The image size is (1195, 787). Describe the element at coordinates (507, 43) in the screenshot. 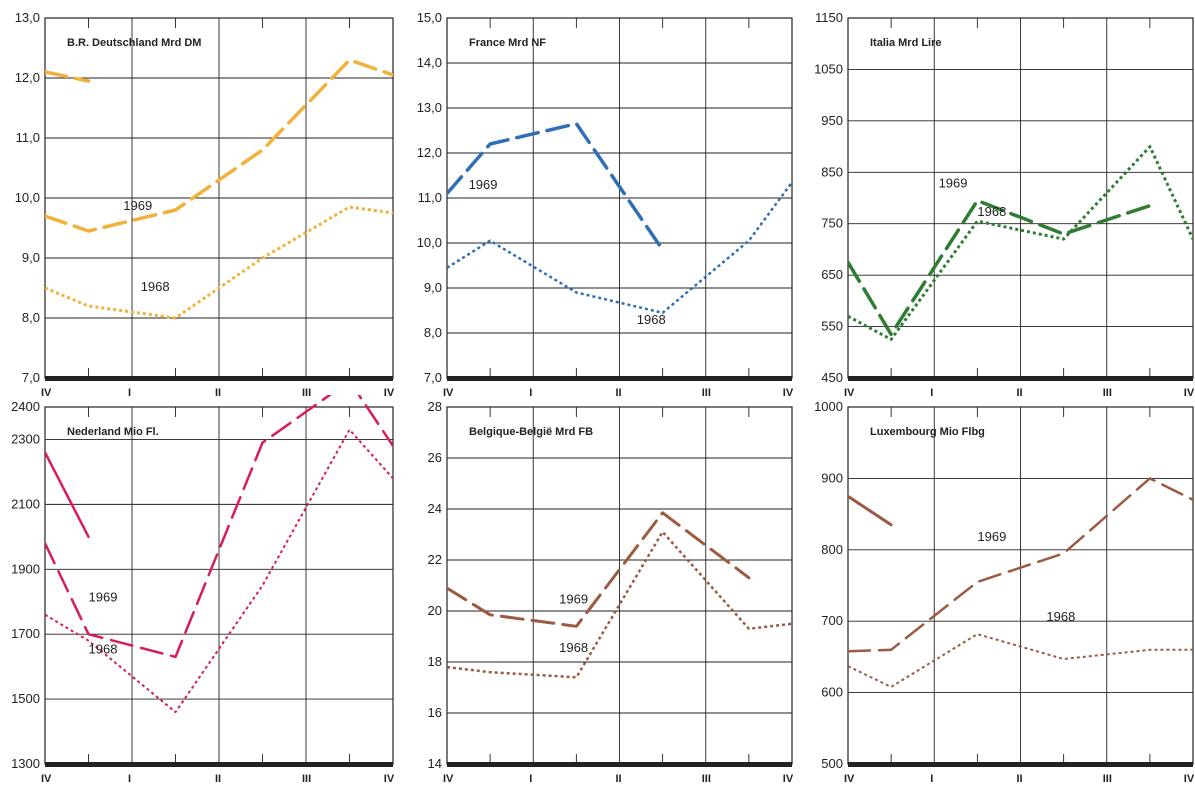

I see `chart-title: France Mrd NF` at that location.